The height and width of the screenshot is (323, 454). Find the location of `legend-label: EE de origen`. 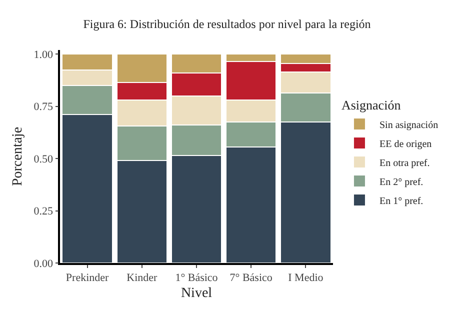

legend-label: EE de origen is located at coordinates (405, 144).